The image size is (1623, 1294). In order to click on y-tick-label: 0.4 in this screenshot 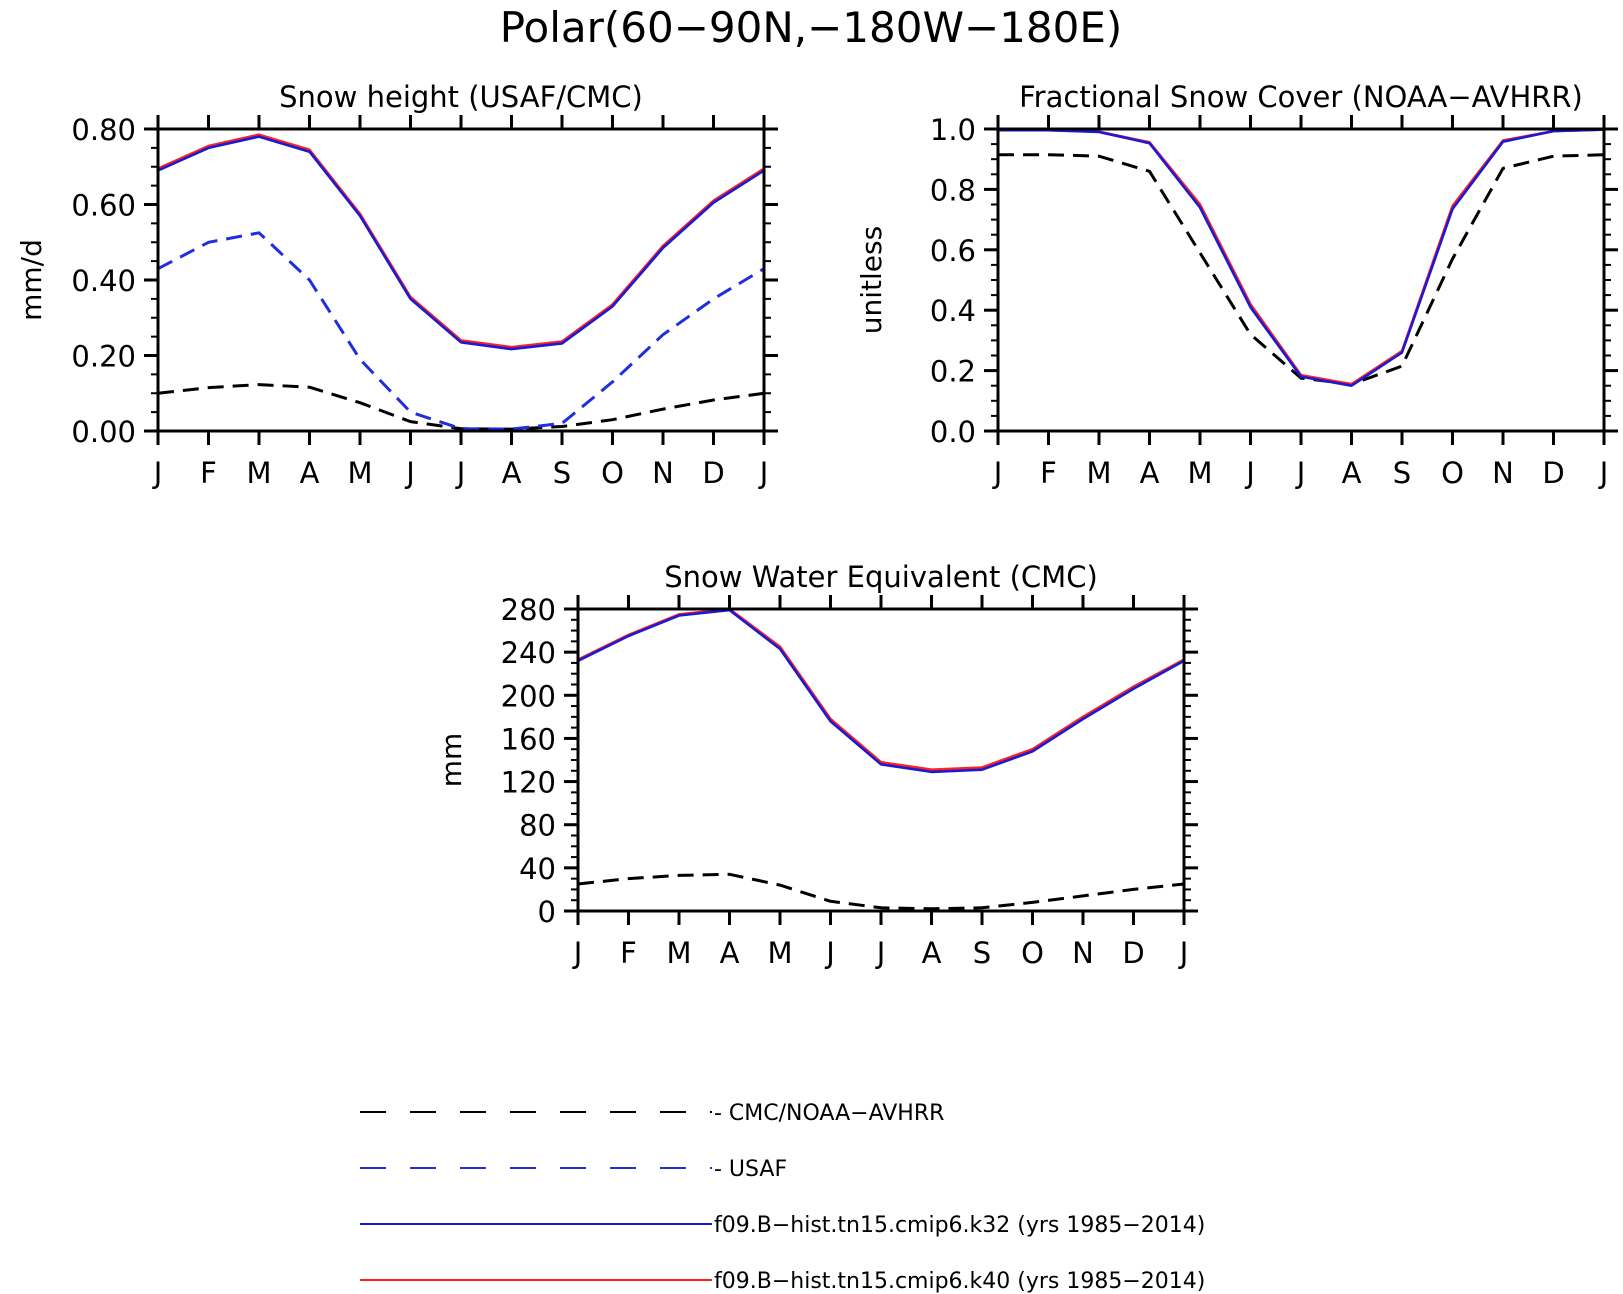, I will do `click(953, 311)`.